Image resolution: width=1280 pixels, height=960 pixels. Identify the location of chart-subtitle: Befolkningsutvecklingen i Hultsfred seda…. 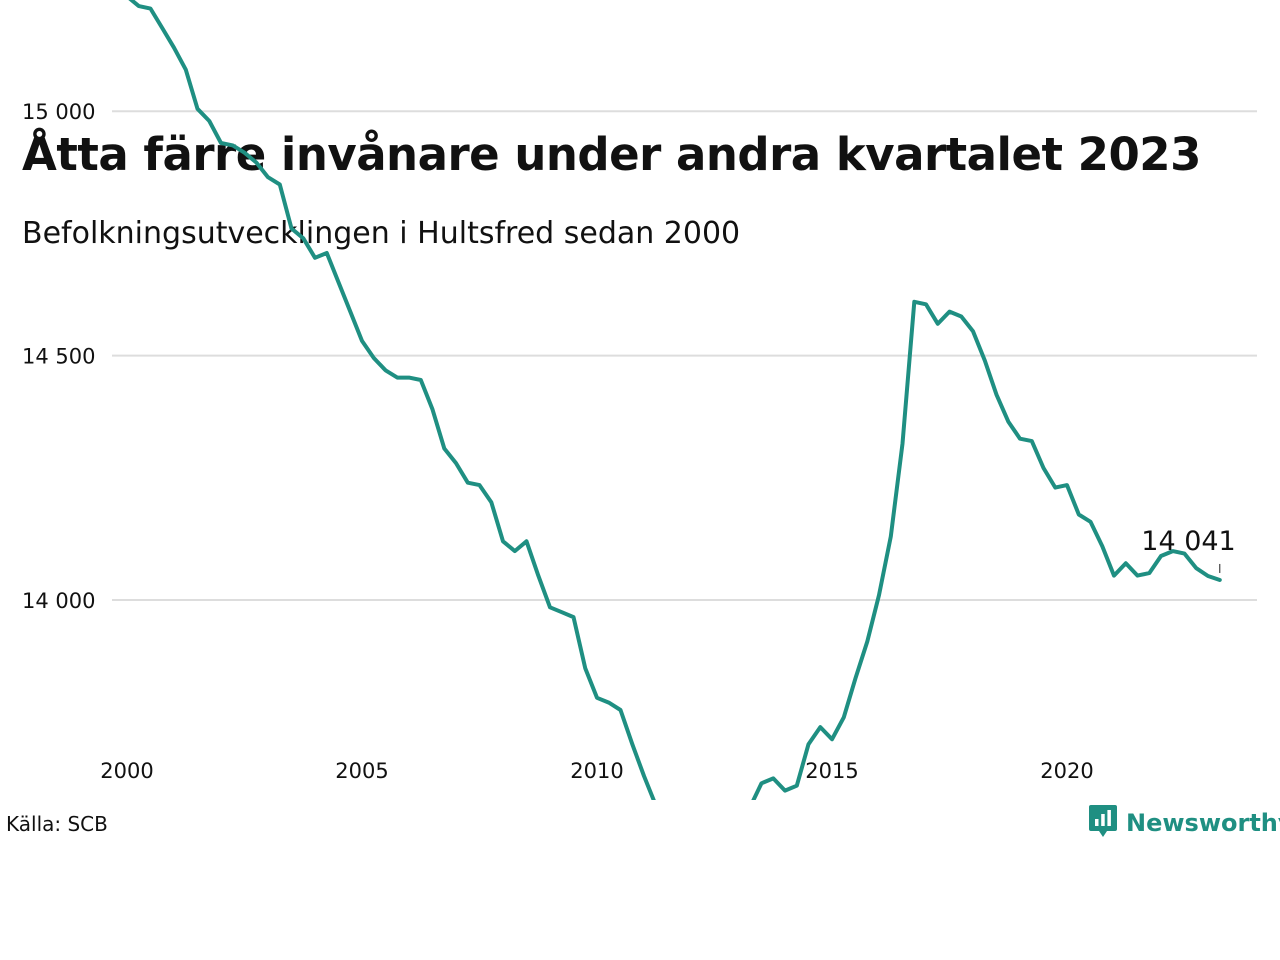
(381, 233).